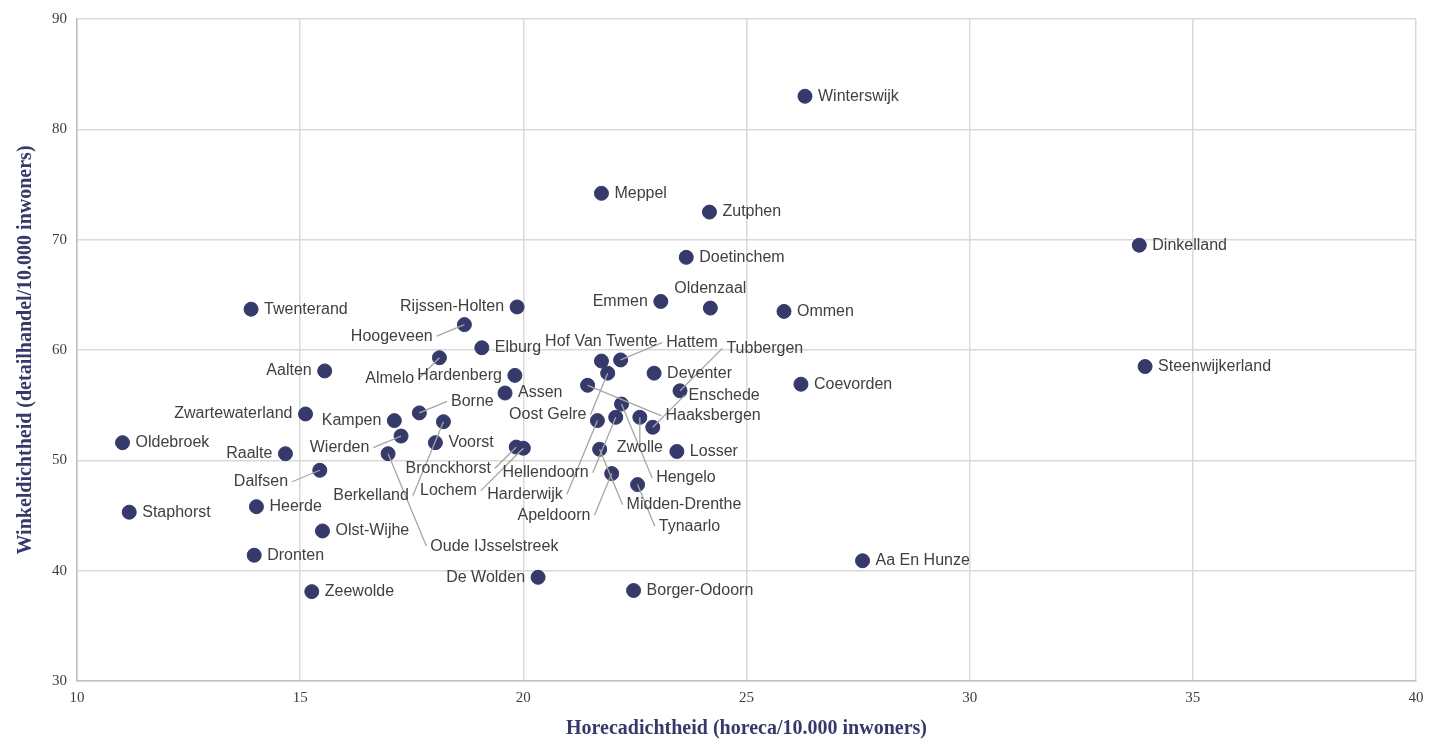 The height and width of the screenshot is (751, 1432). Describe the element at coordinates (724, 394) in the screenshot. I see `annotation: Enschede` at that location.